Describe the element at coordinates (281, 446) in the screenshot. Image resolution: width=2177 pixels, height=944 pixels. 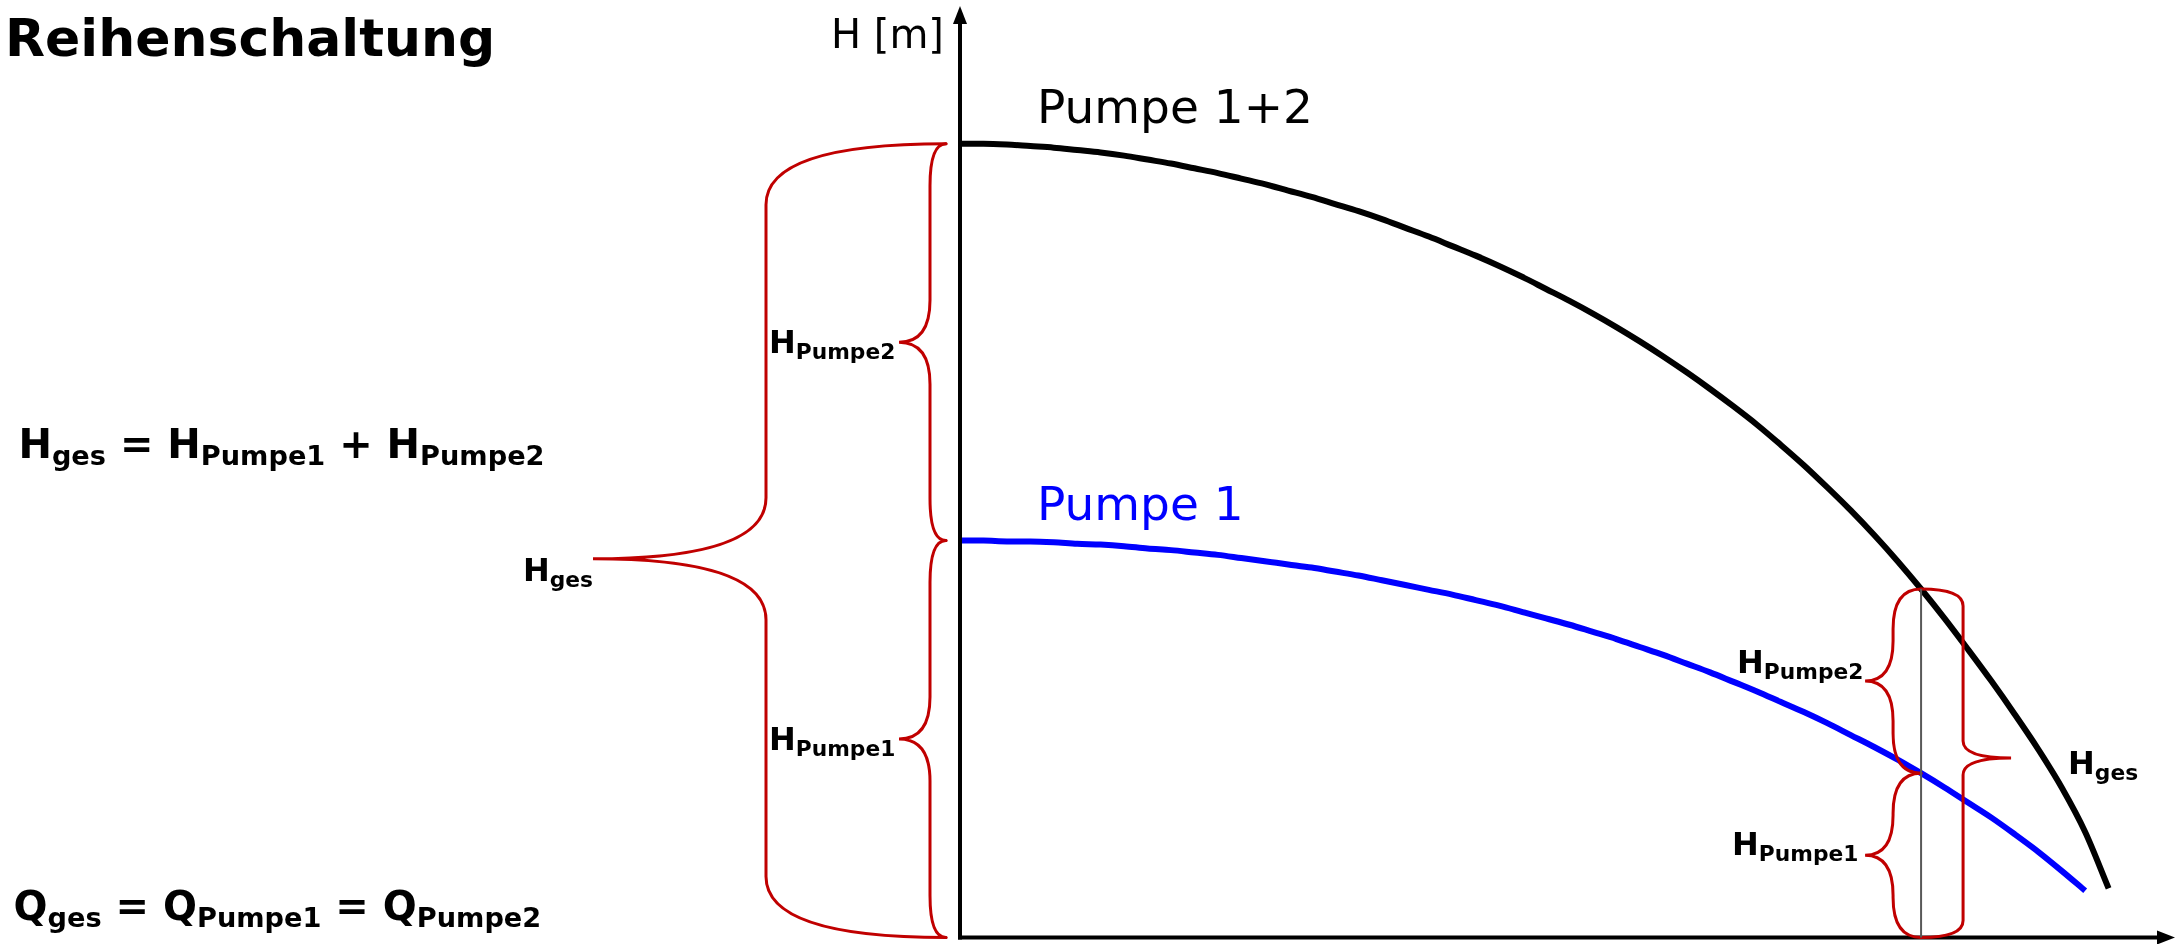
I see `text: H$_{ges}$ = H$_{Pumpe1}$ + H$_{Pumpe2}$` at that location.